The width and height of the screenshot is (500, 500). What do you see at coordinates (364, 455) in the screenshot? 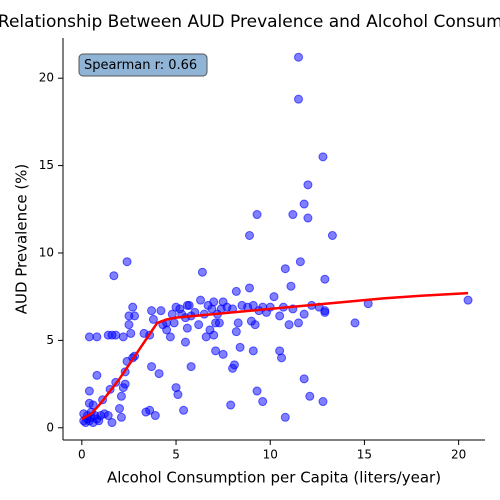
I see `x-tick-label: 15` at bounding box center [364, 455].